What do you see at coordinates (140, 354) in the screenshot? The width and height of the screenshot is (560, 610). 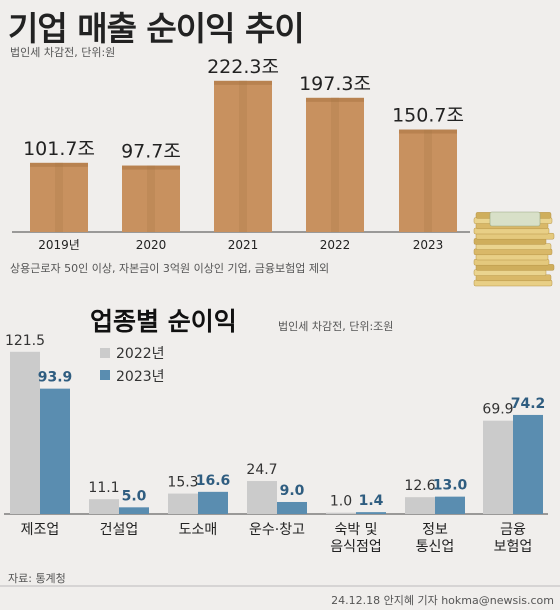 I see `legend-label-2022: 2022년` at bounding box center [140, 354].